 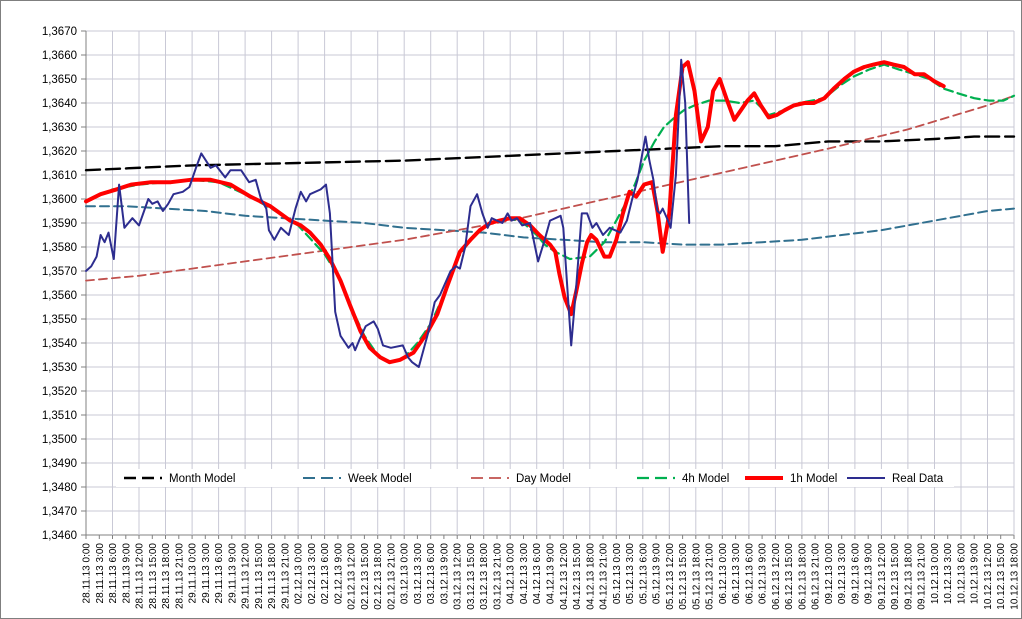 I want to click on y-tick-label: 1,3600, so click(x=59, y=200).